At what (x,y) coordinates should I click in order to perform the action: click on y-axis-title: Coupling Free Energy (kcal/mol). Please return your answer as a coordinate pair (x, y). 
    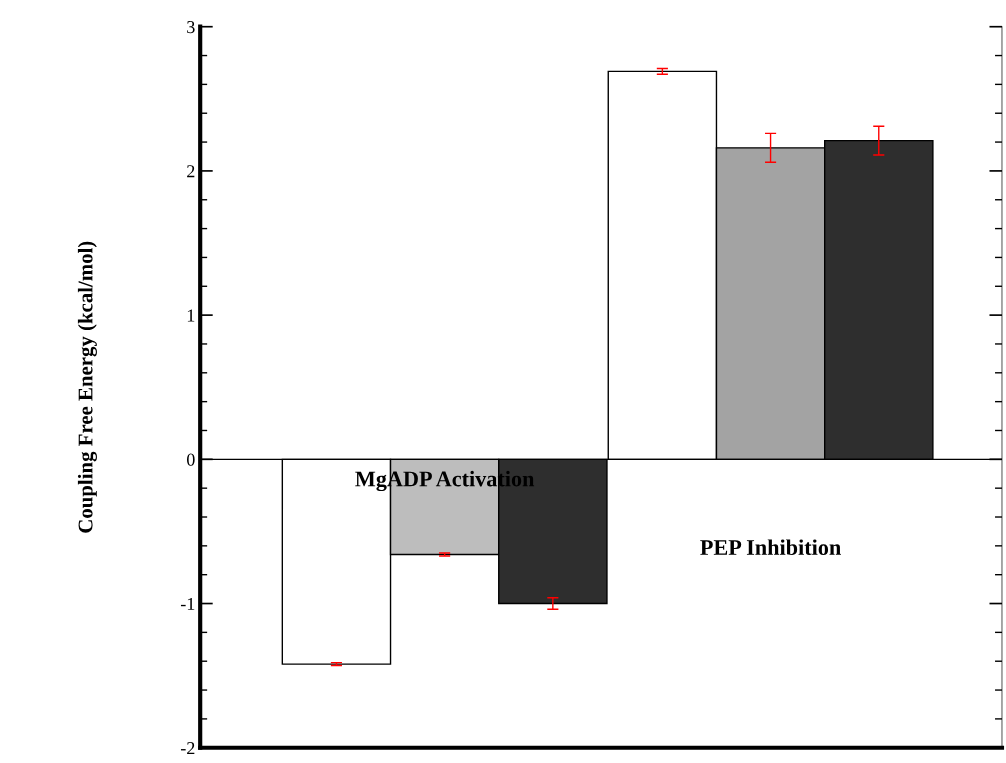
    Looking at the image, I should click on (87, 387).